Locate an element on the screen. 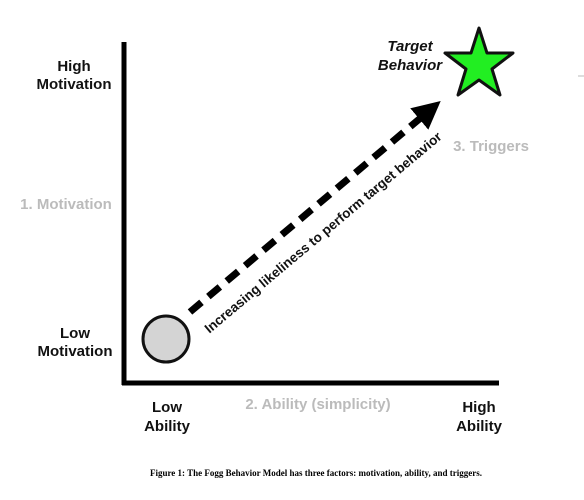 The image size is (584, 500). motivation-factor-label: 1. Motivation is located at coordinates (66, 204).